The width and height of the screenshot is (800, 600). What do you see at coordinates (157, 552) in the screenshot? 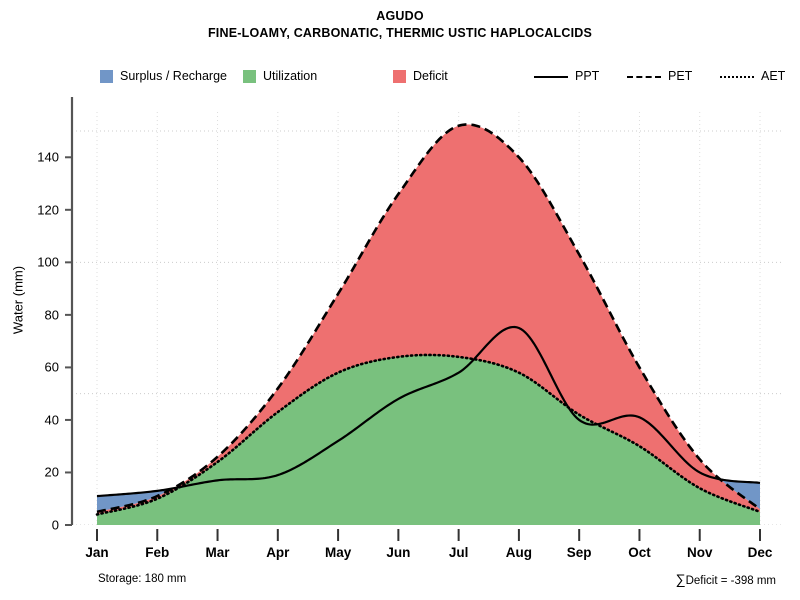
I see `x-tick-label-feb: Feb` at bounding box center [157, 552].